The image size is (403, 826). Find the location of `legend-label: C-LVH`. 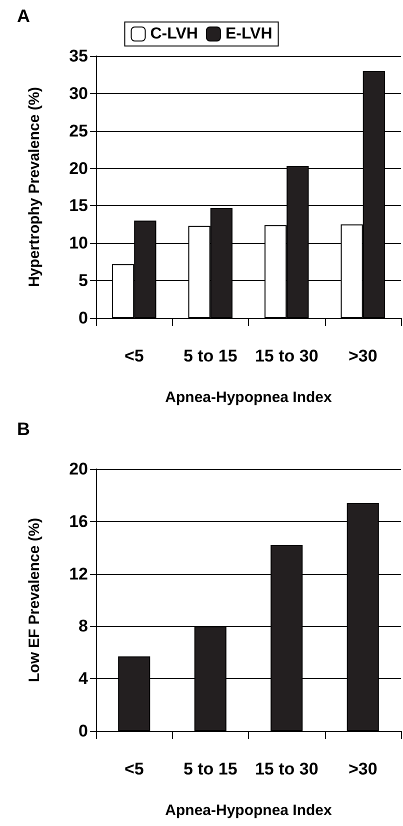

legend-label: C-LVH is located at coordinates (174, 34).